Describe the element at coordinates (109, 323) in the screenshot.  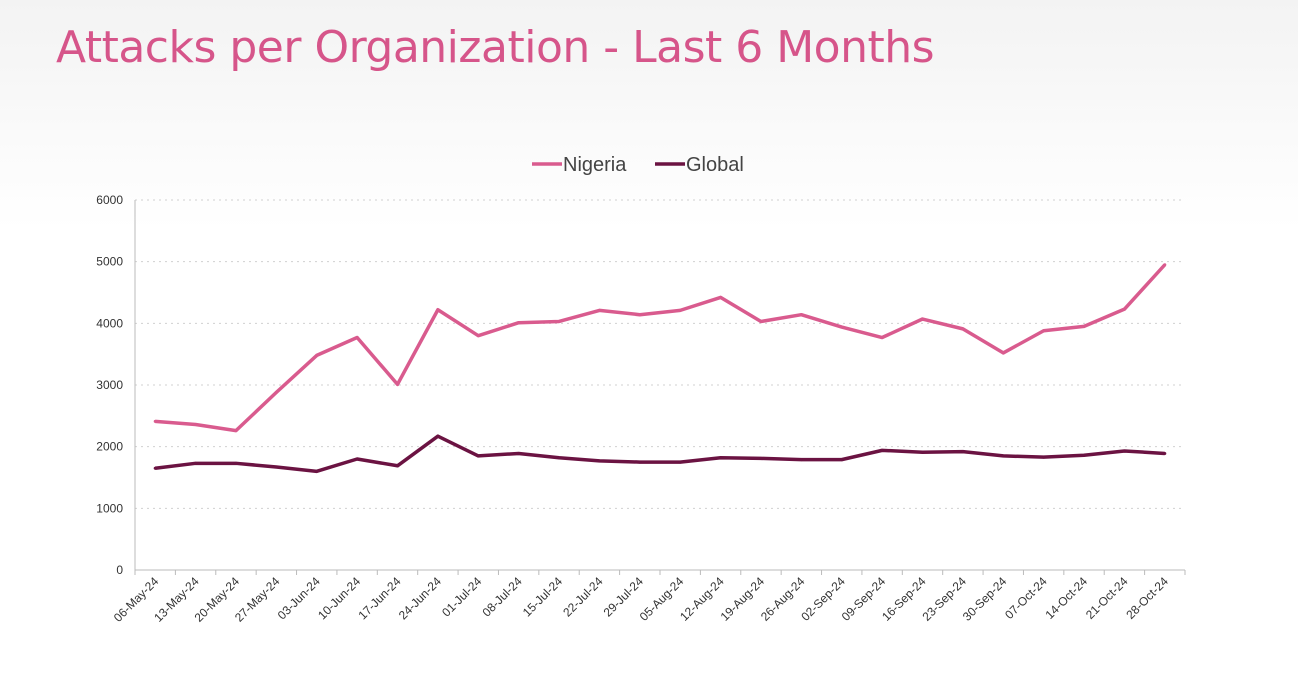
I see `y-tick-label: 4000` at that location.